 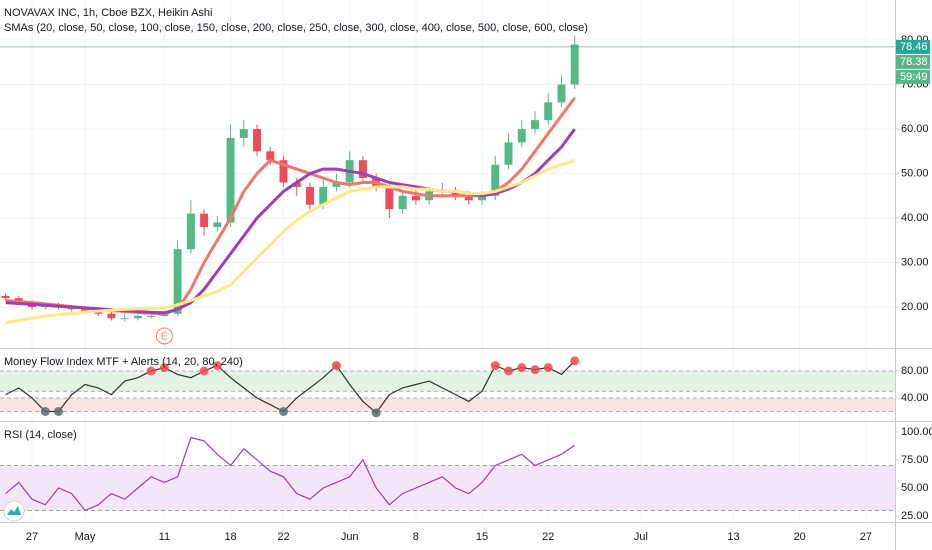 What do you see at coordinates (915, 516) in the screenshot?
I see `y-tick-label: 25.00` at bounding box center [915, 516].